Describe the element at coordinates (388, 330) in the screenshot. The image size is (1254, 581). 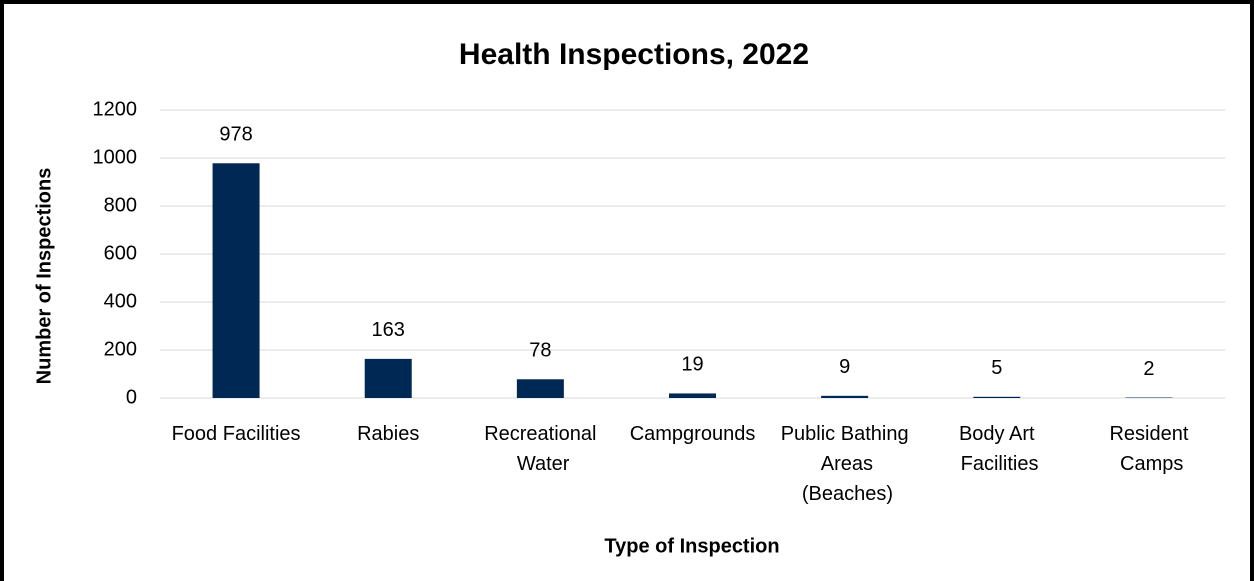
I see `data-label: 163` at that location.